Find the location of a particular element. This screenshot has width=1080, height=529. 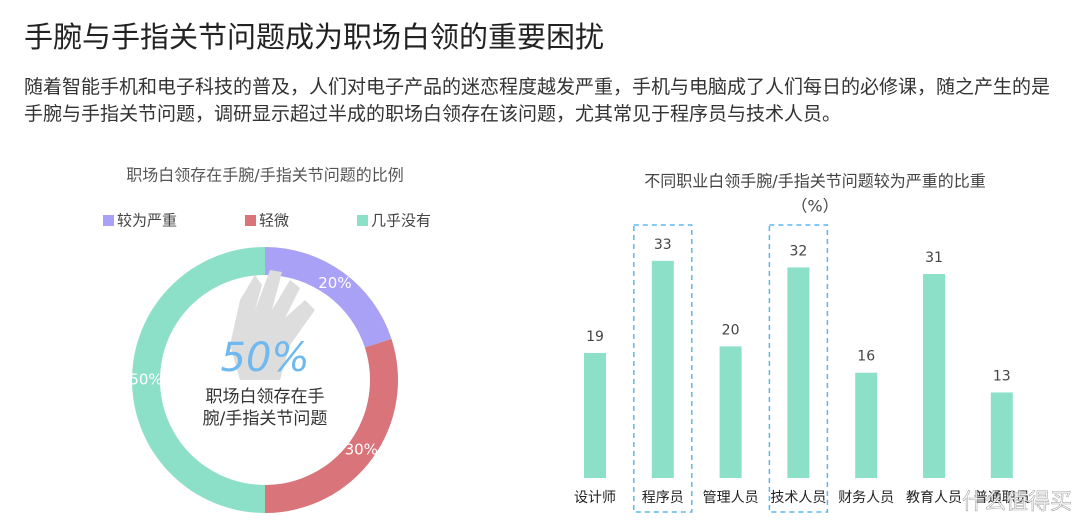

x-tick-label: 普通职员 is located at coordinates (1002, 498).